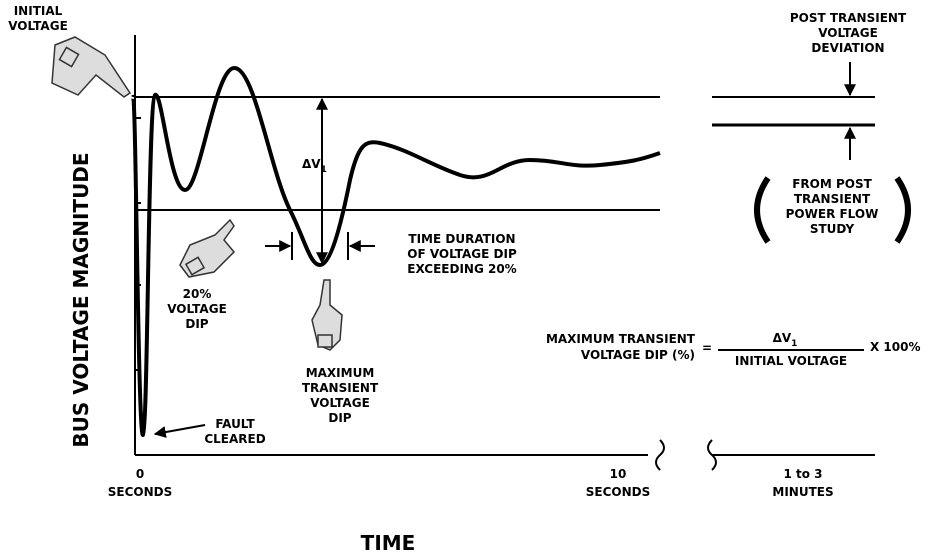 The height and width of the screenshot is (558, 940). What do you see at coordinates (340, 373) in the screenshot?
I see `label-line: MAXIMUM` at bounding box center [340, 373].